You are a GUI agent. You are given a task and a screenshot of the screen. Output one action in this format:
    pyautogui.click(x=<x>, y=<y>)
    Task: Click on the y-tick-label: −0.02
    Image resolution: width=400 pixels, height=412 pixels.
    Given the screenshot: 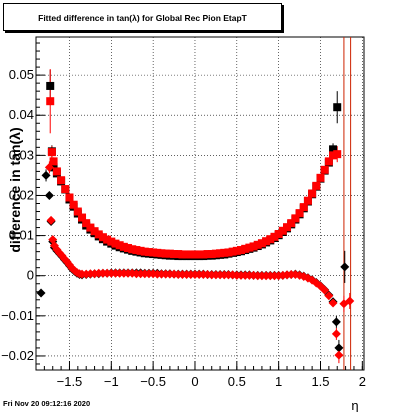 What is the action you would take?
    pyautogui.click(x=17, y=355)
    